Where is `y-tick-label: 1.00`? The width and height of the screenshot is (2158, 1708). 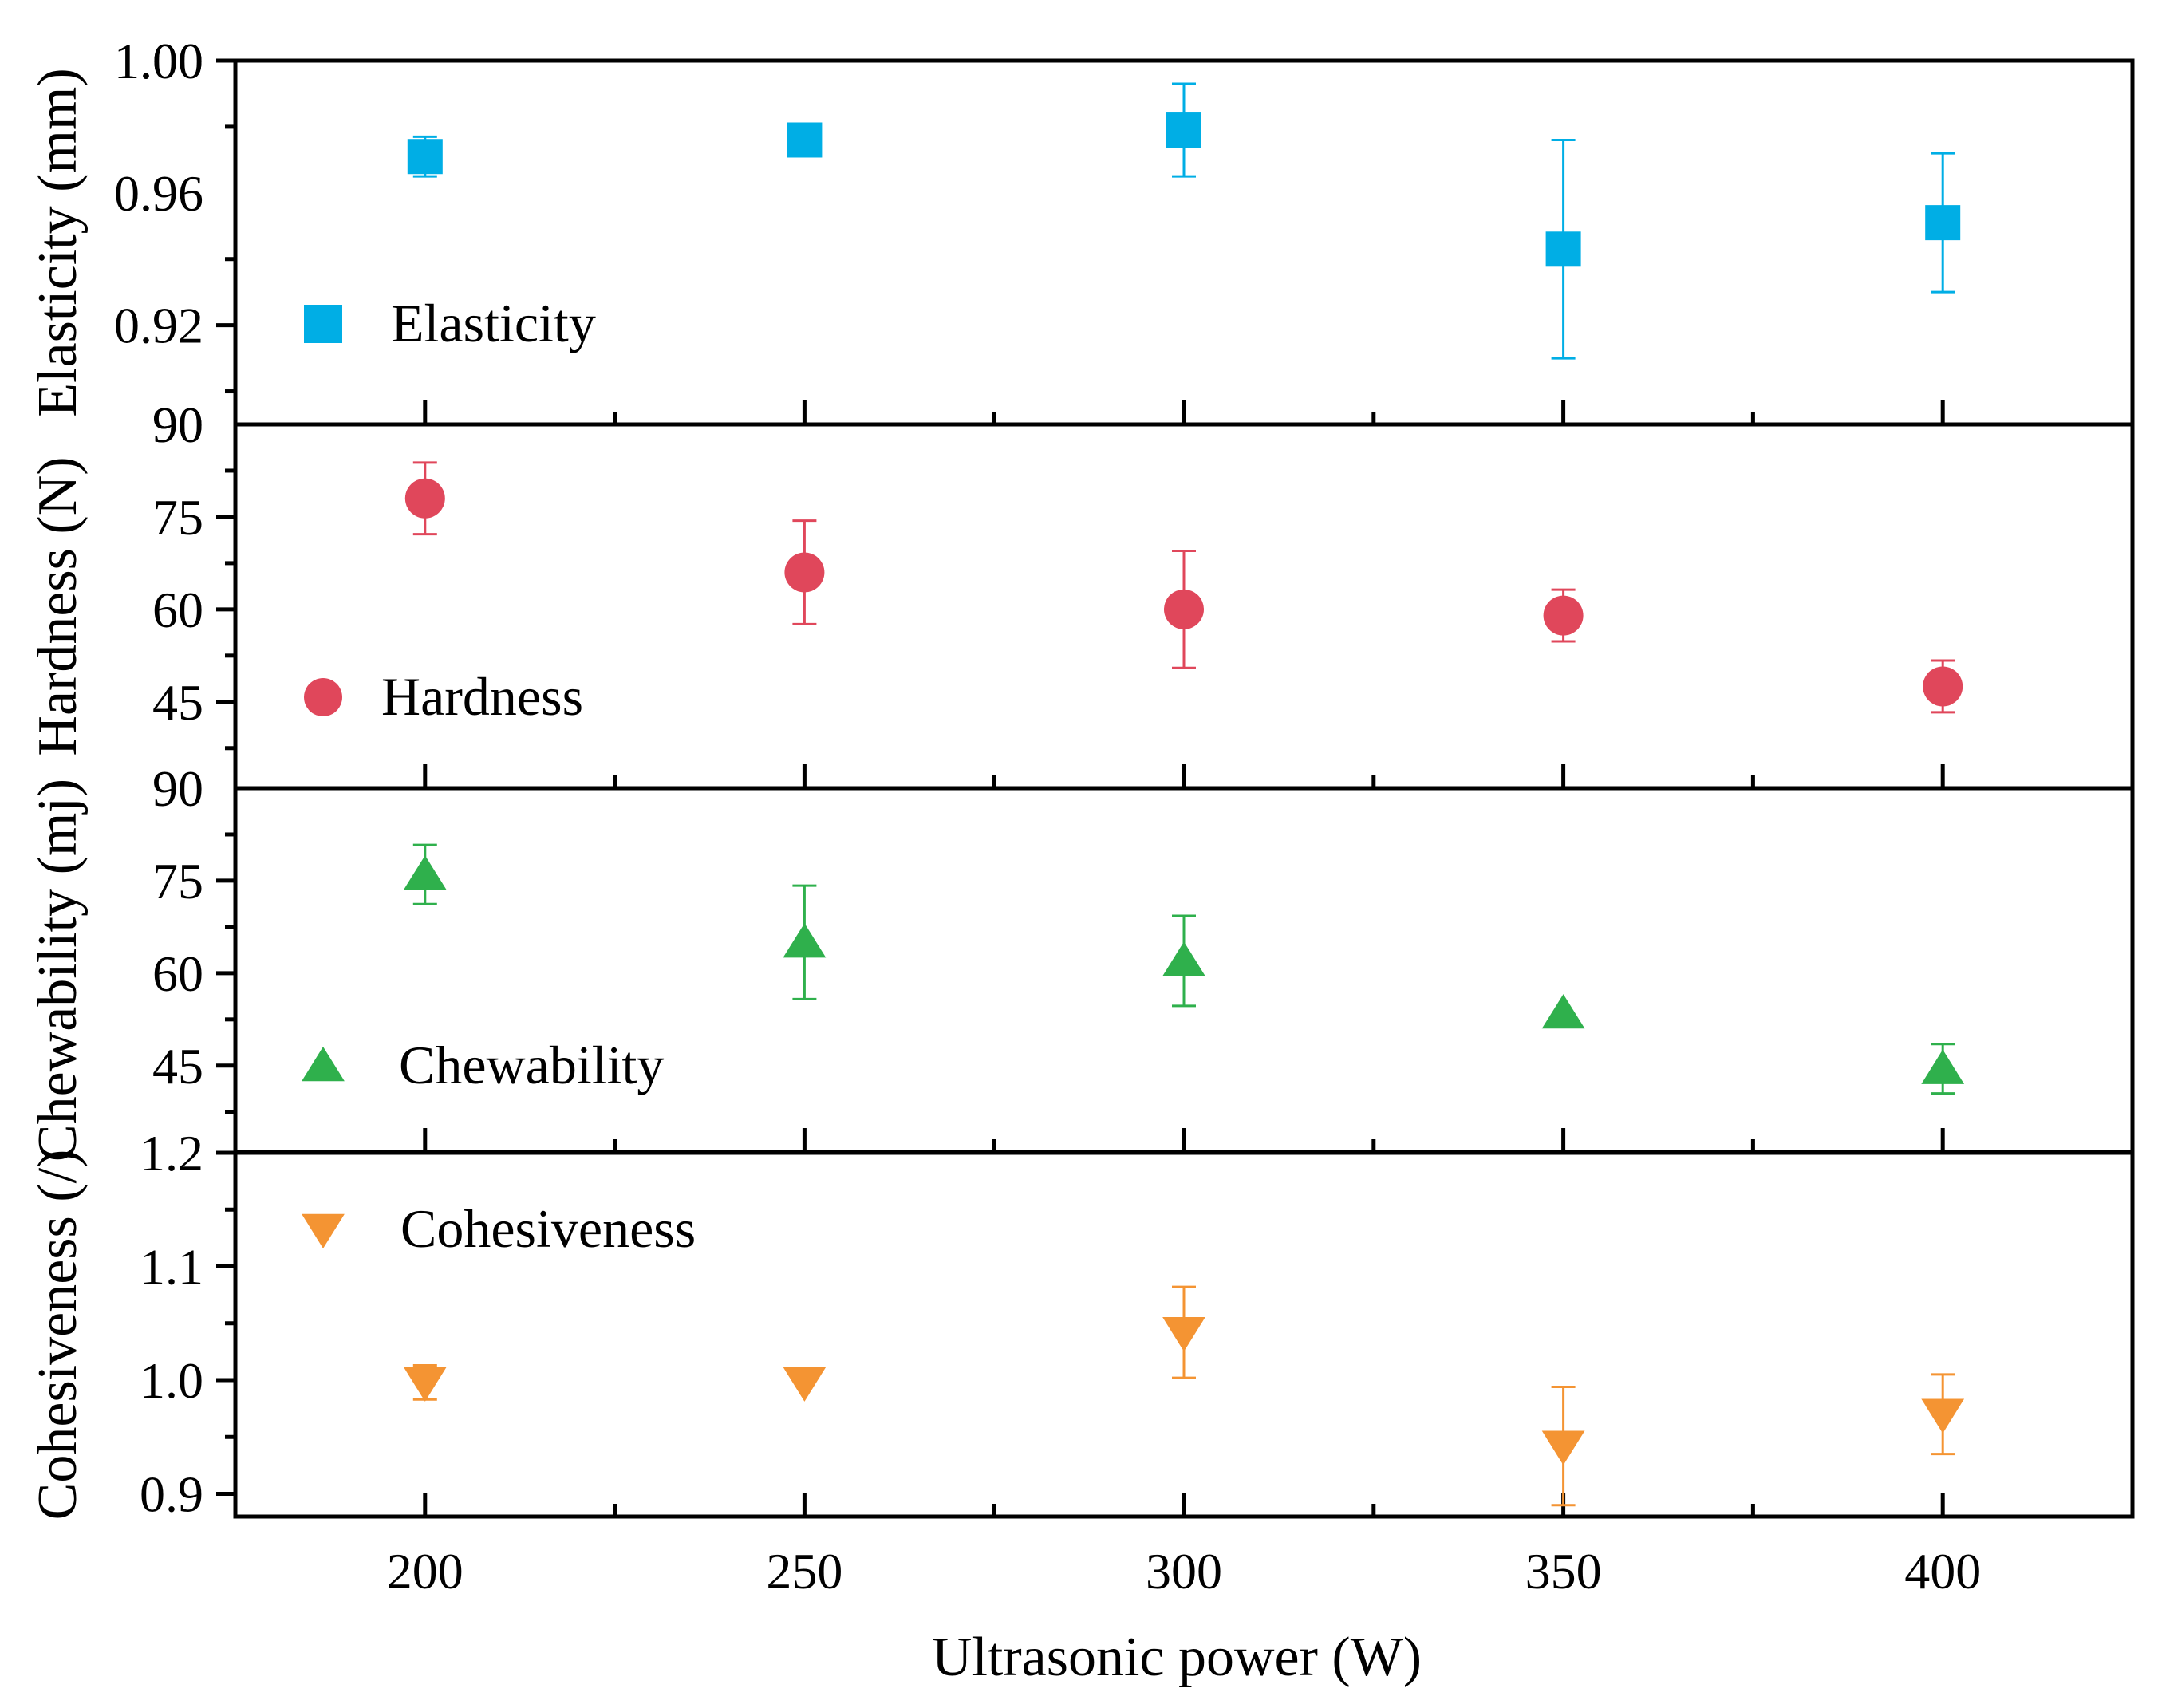
y-tick-label: 1.00 is located at coordinates (158, 61).